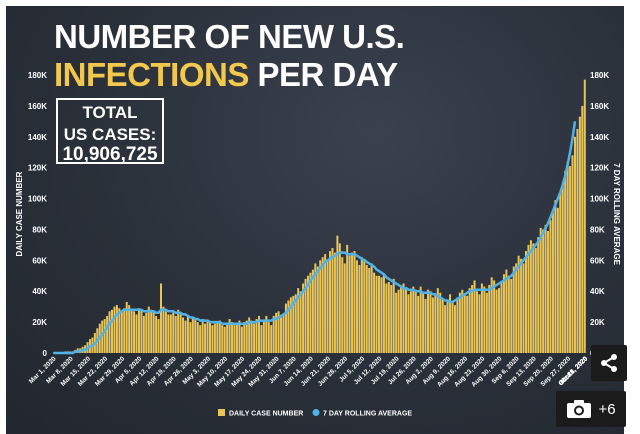  Describe the element at coordinates (607, 409) in the screenshot. I see `gallery-count: +6` at that location.